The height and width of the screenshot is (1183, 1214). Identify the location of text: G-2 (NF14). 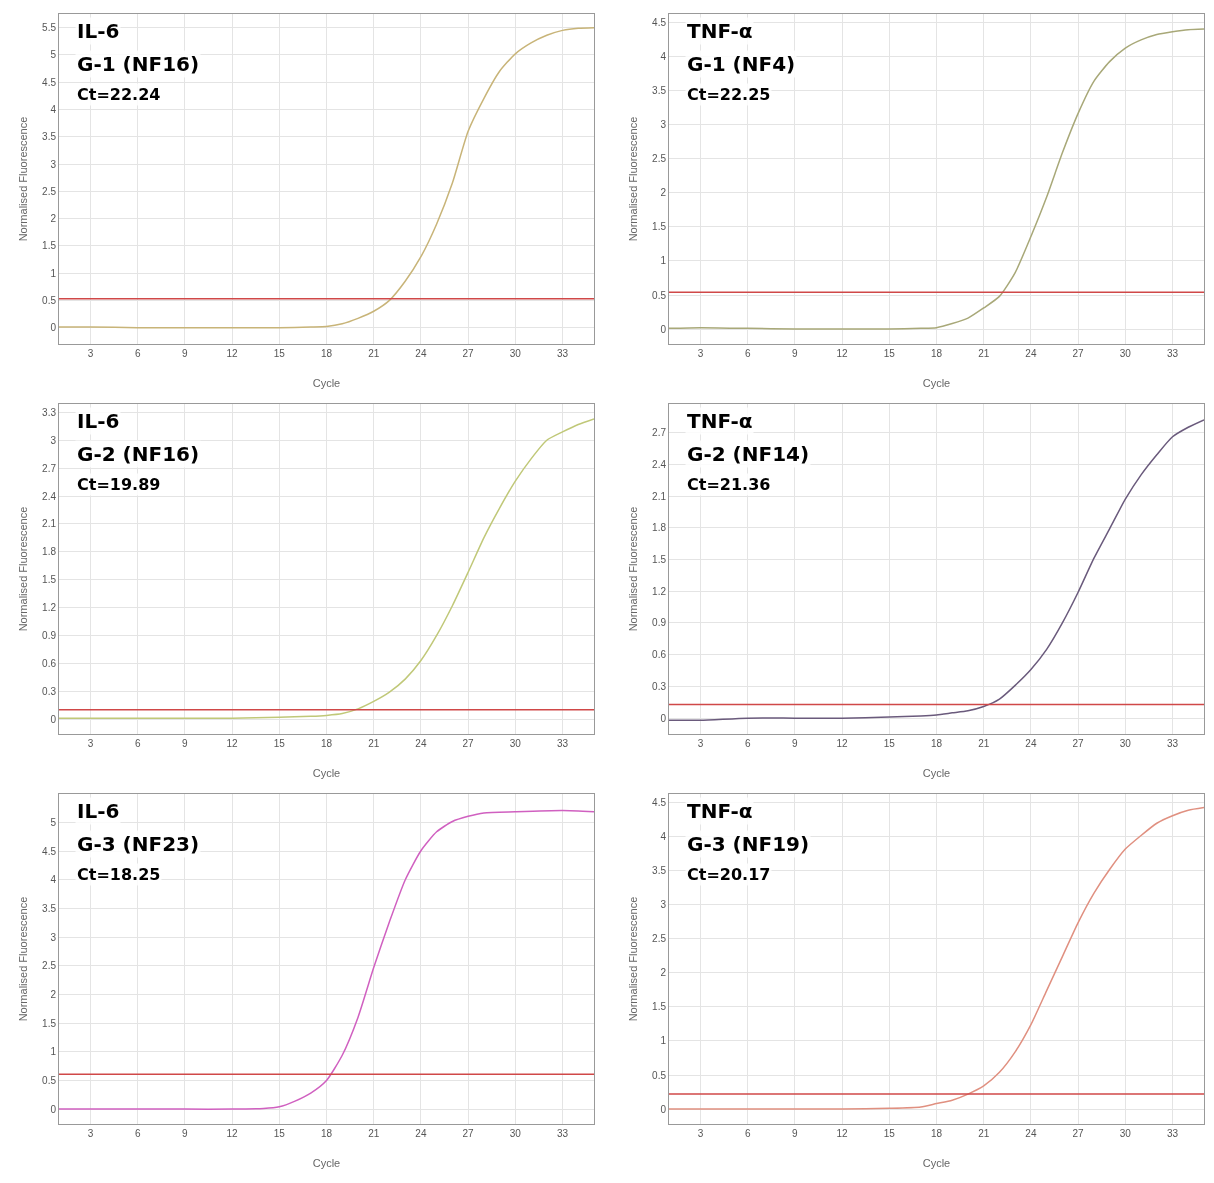
(748, 454).